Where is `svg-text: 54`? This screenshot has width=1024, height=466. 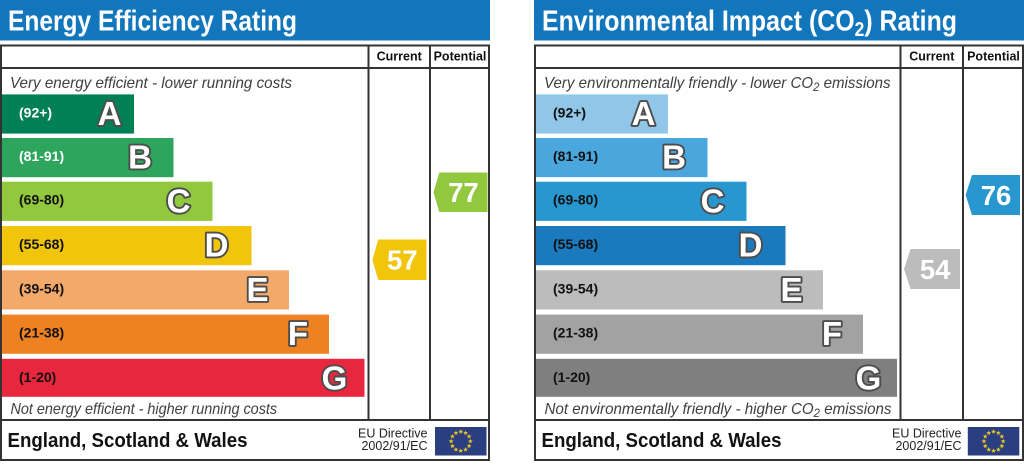
svg-text: 54 is located at coordinates (935, 269).